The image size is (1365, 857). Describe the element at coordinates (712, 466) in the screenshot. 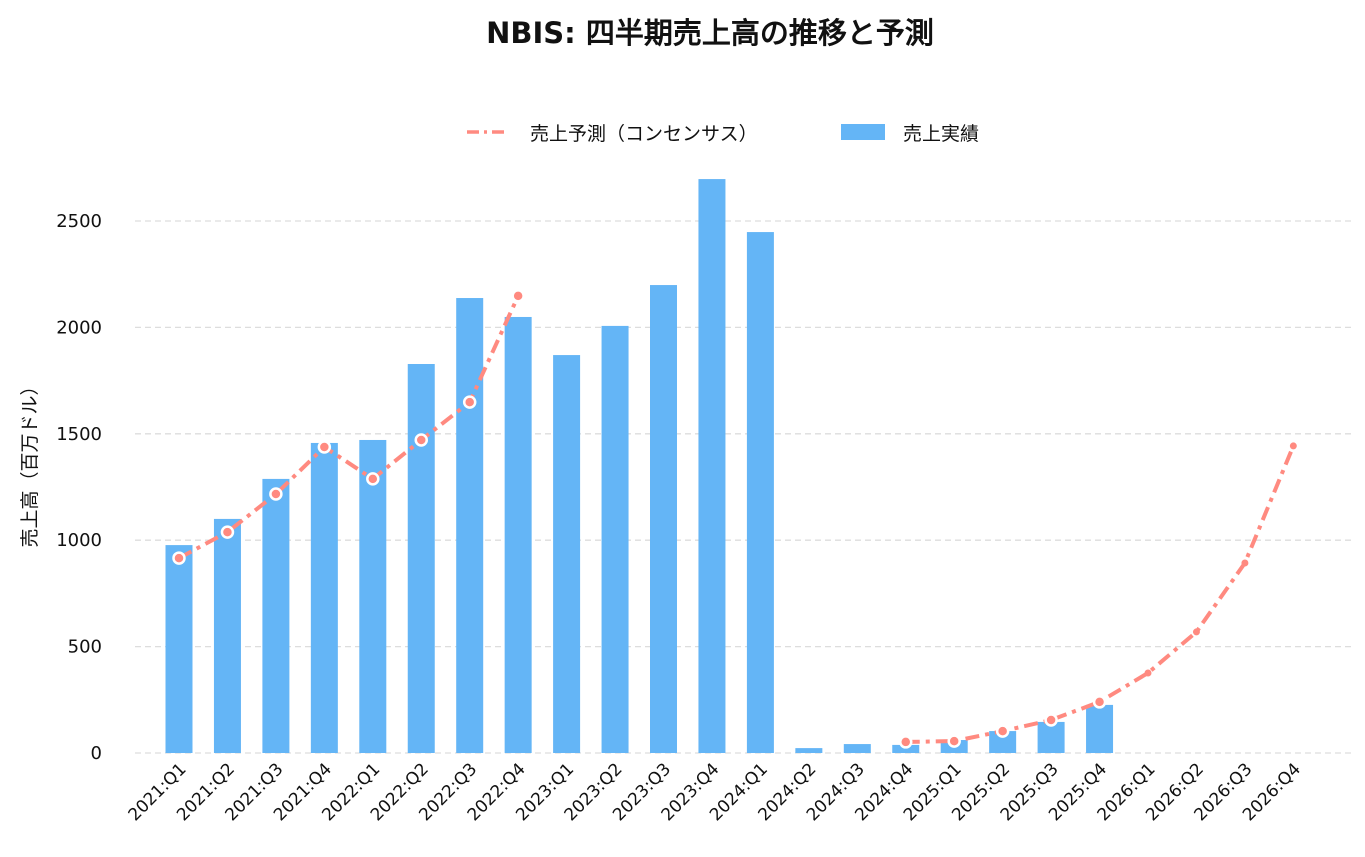

I see `bar-2023:Q4` at that location.